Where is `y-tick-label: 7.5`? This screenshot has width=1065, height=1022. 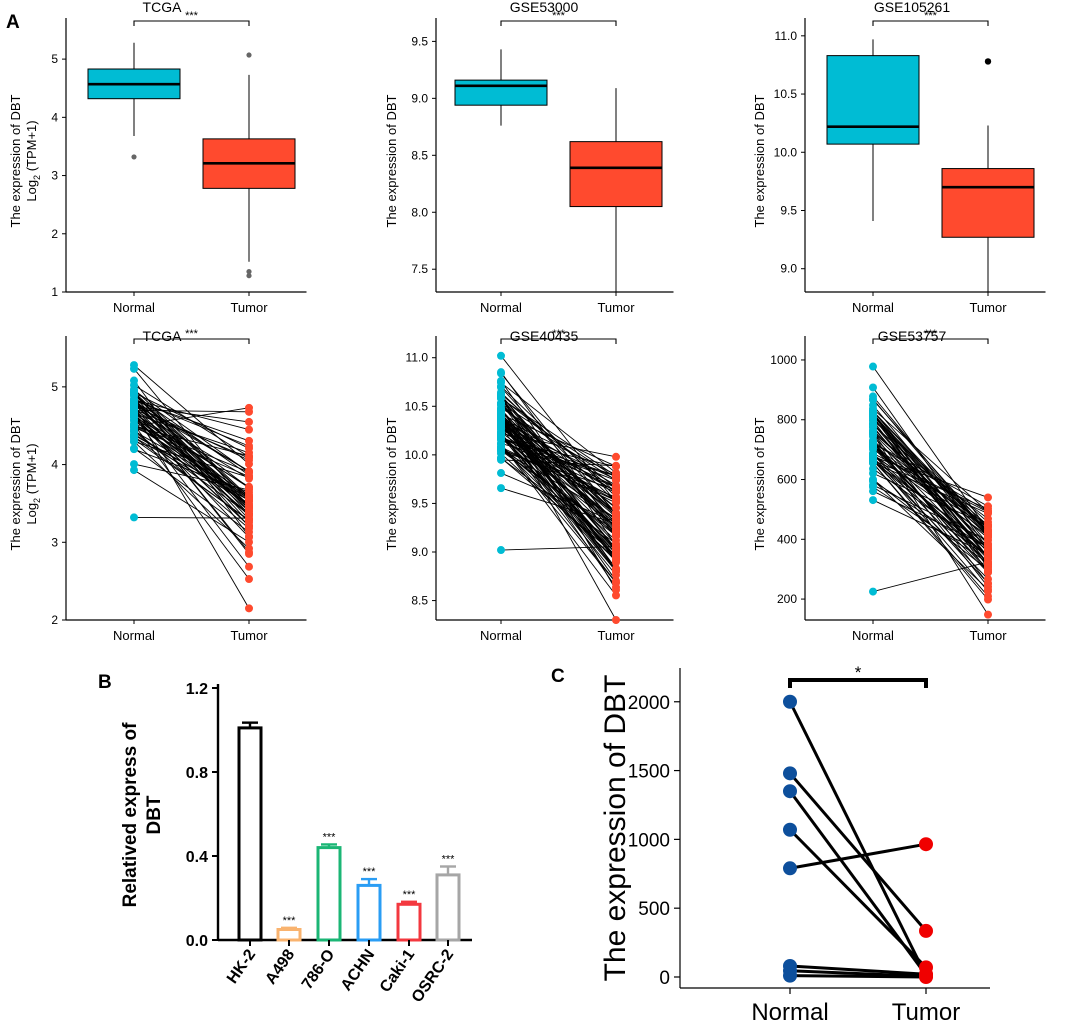 y-tick-label: 7.5 is located at coordinates (419, 269).